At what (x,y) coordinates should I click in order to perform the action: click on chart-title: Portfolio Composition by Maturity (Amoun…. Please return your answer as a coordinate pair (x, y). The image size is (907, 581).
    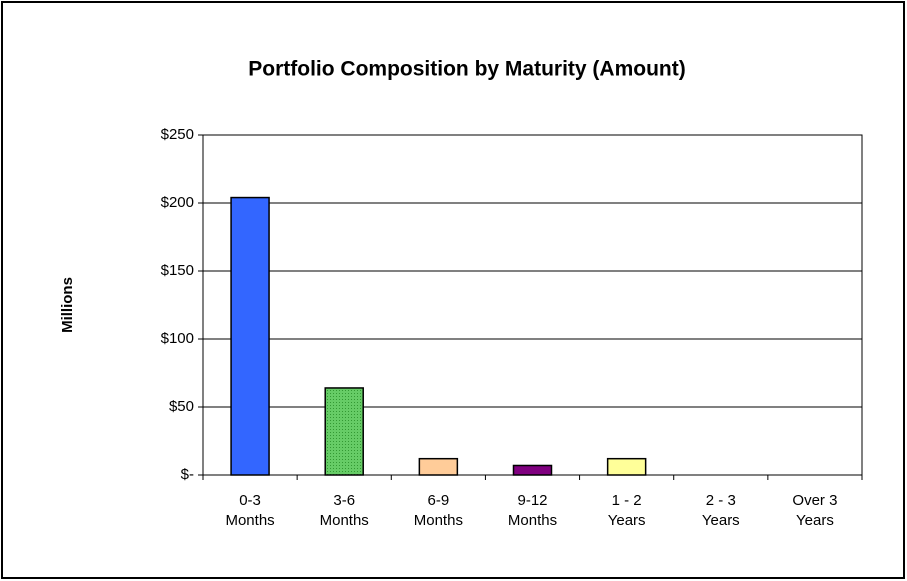
    Looking at the image, I should click on (466, 69).